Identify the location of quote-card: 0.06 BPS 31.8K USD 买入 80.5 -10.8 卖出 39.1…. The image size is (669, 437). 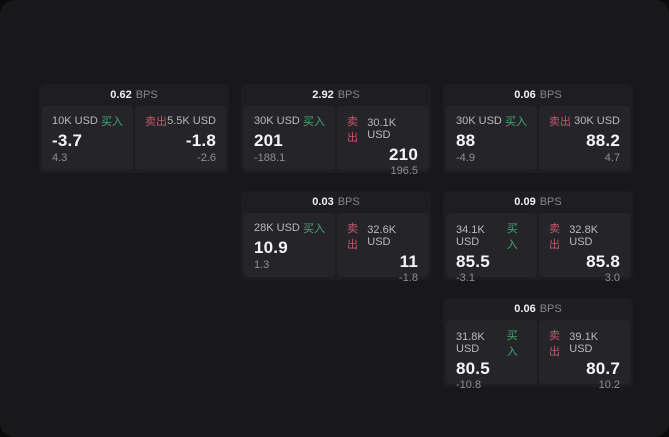
(538, 344).